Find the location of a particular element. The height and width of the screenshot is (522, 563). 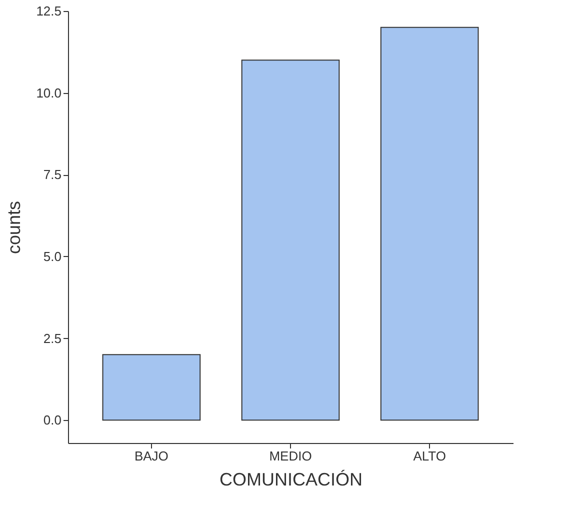

y-tick-label: 7.5 is located at coordinates (52, 174).